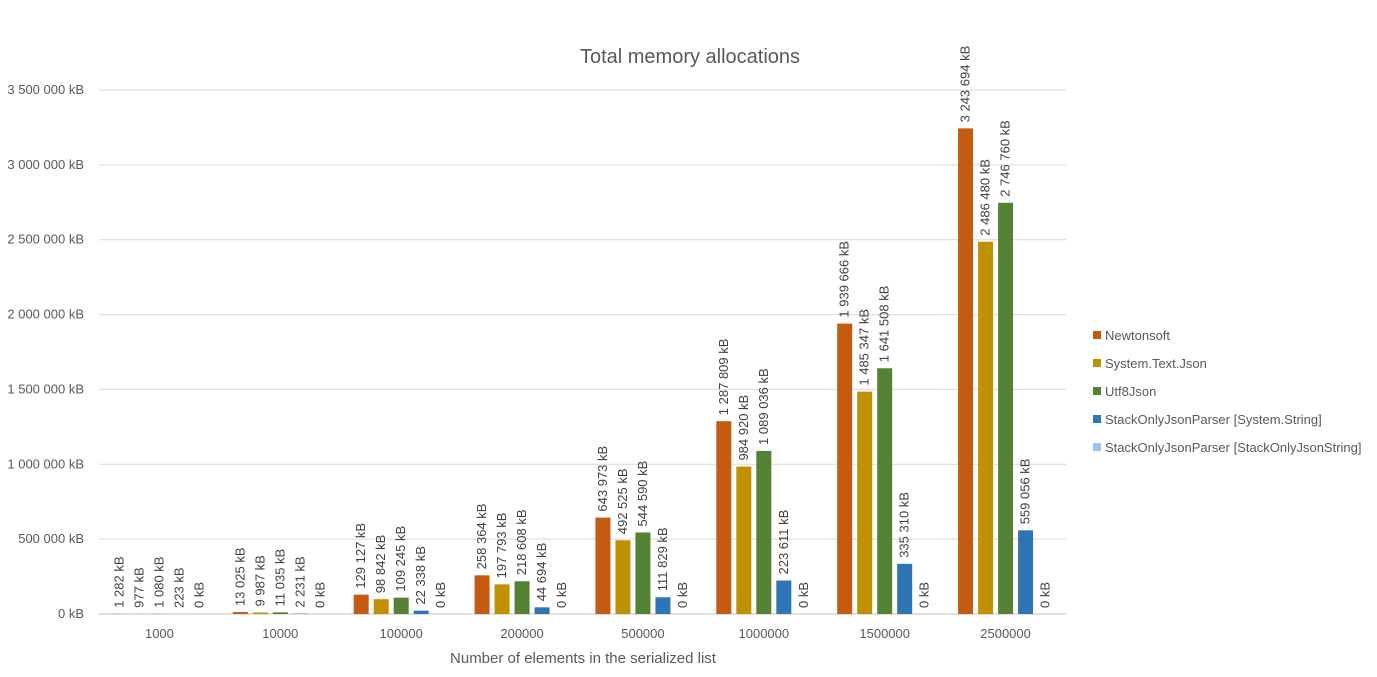 This screenshot has height=677, width=1377. I want to click on x-tick-label: 200000, so click(521, 633).